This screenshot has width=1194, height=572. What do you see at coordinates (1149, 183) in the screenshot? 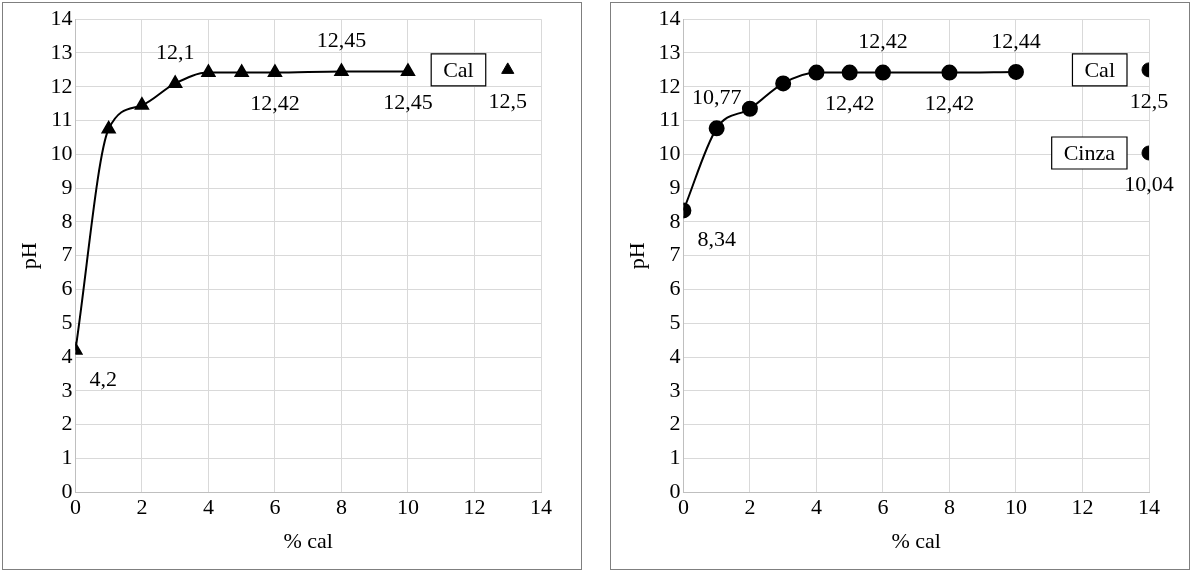
I see `data-label: 10,04` at bounding box center [1149, 183].